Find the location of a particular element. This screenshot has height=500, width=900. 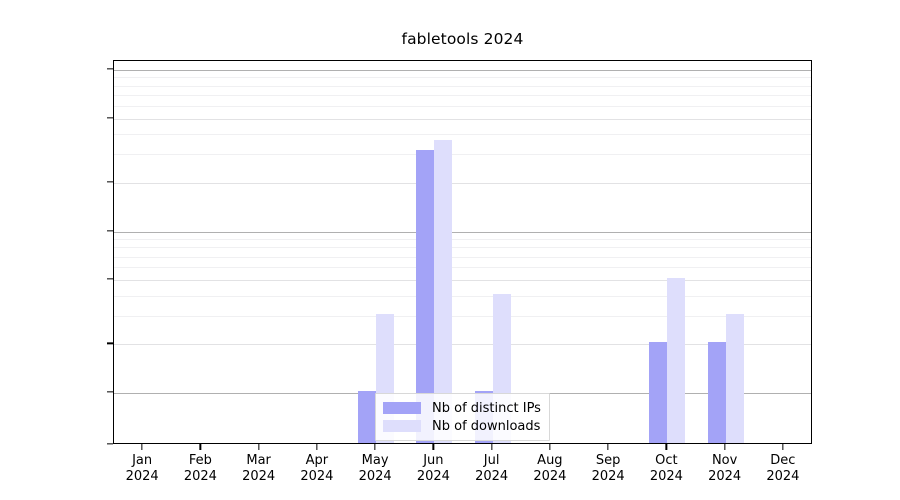

legend-swatch-icon-ips is located at coordinates (402, 408).